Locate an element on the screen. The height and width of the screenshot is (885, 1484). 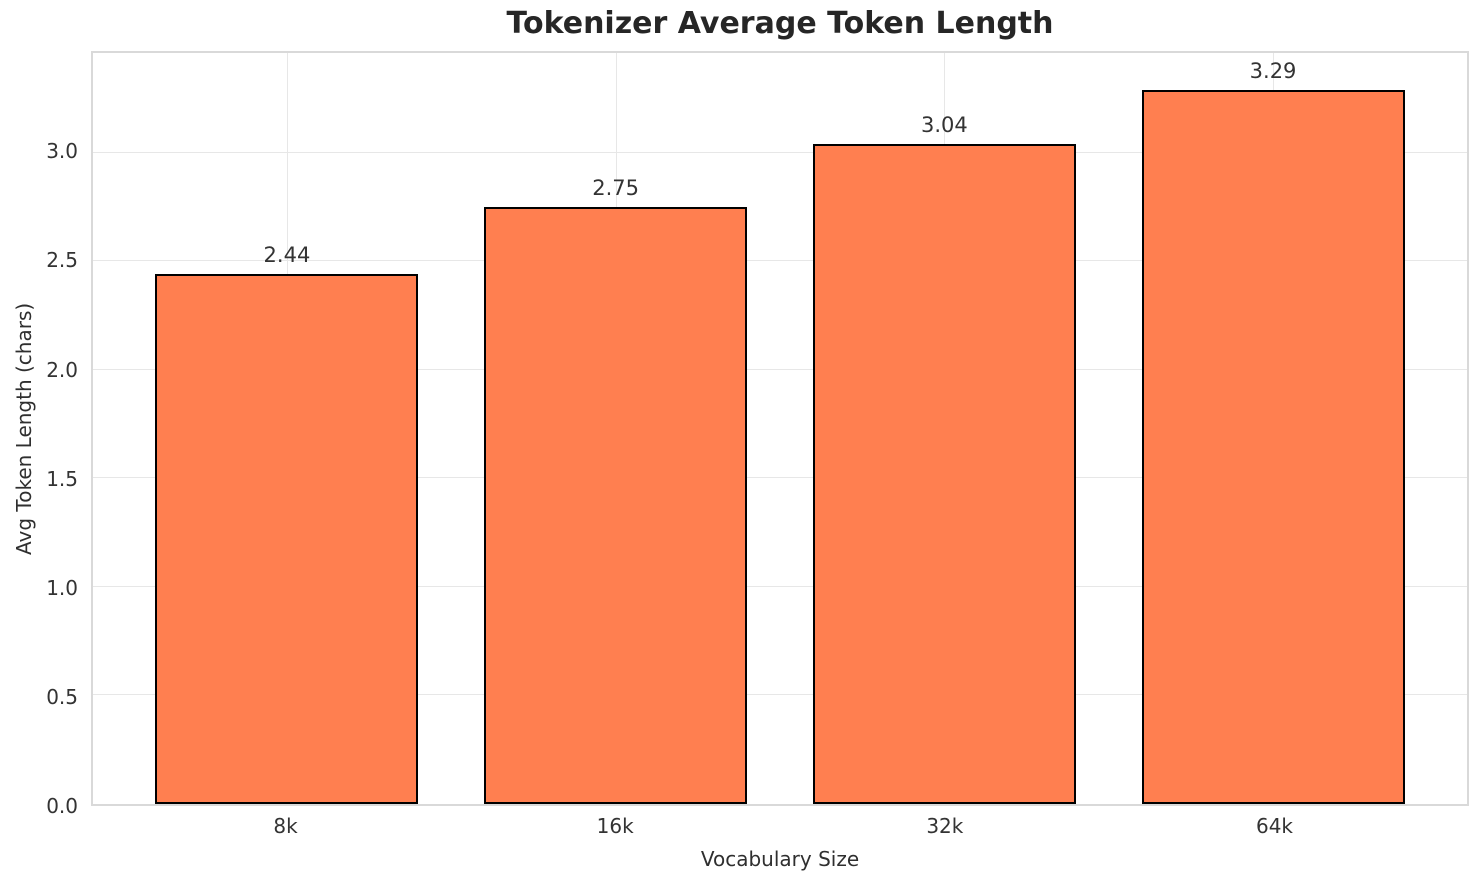
bar-value-label: 3.04 is located at coordinates (944, 125).